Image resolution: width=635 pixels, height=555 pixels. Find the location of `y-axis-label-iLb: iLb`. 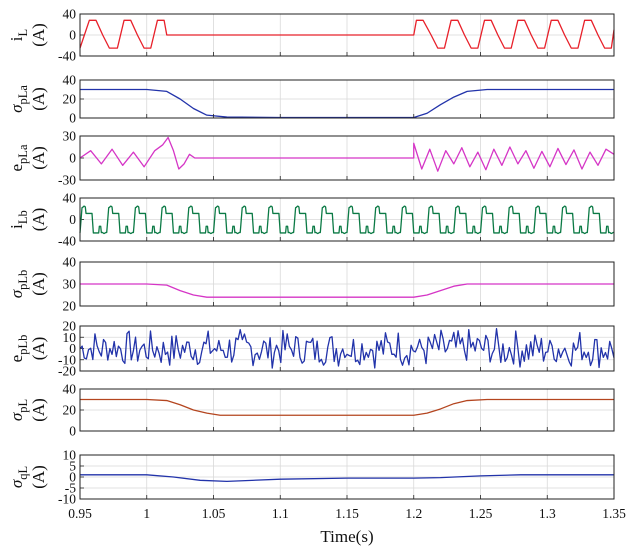

y-axis-label-iLb: iLb is located at coordinates (18, 219).